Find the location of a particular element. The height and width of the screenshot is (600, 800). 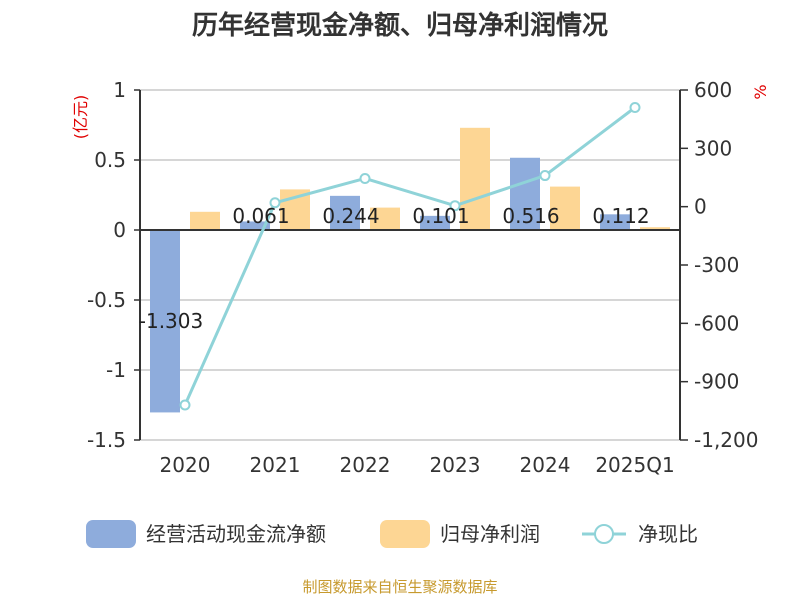

bar-value-label: 0.244 is located at coordinates (350, 216).